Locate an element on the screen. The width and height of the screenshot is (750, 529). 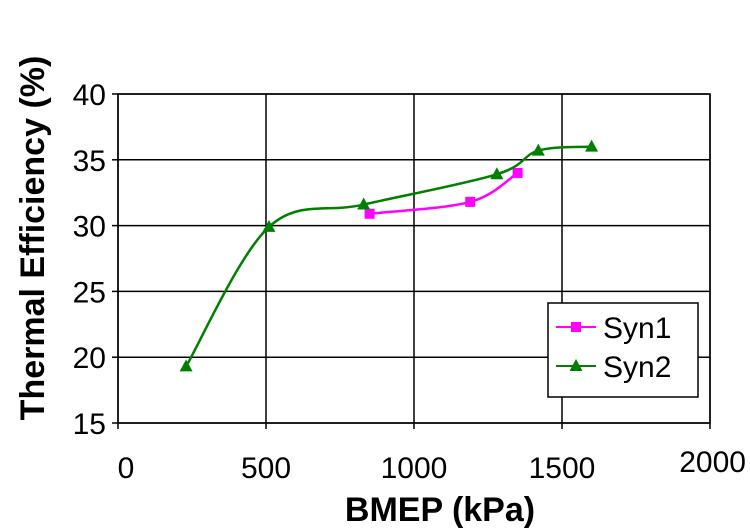
series-syn1 is located at coordinates (443, 193).